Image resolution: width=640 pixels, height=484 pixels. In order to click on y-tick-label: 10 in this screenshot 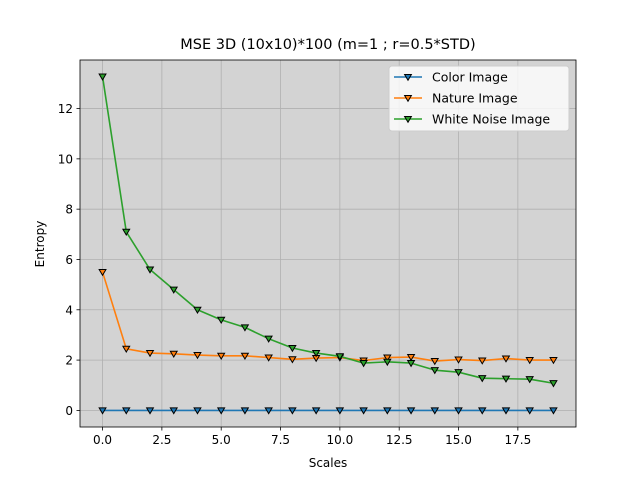, I will do `click(65, 159)`.